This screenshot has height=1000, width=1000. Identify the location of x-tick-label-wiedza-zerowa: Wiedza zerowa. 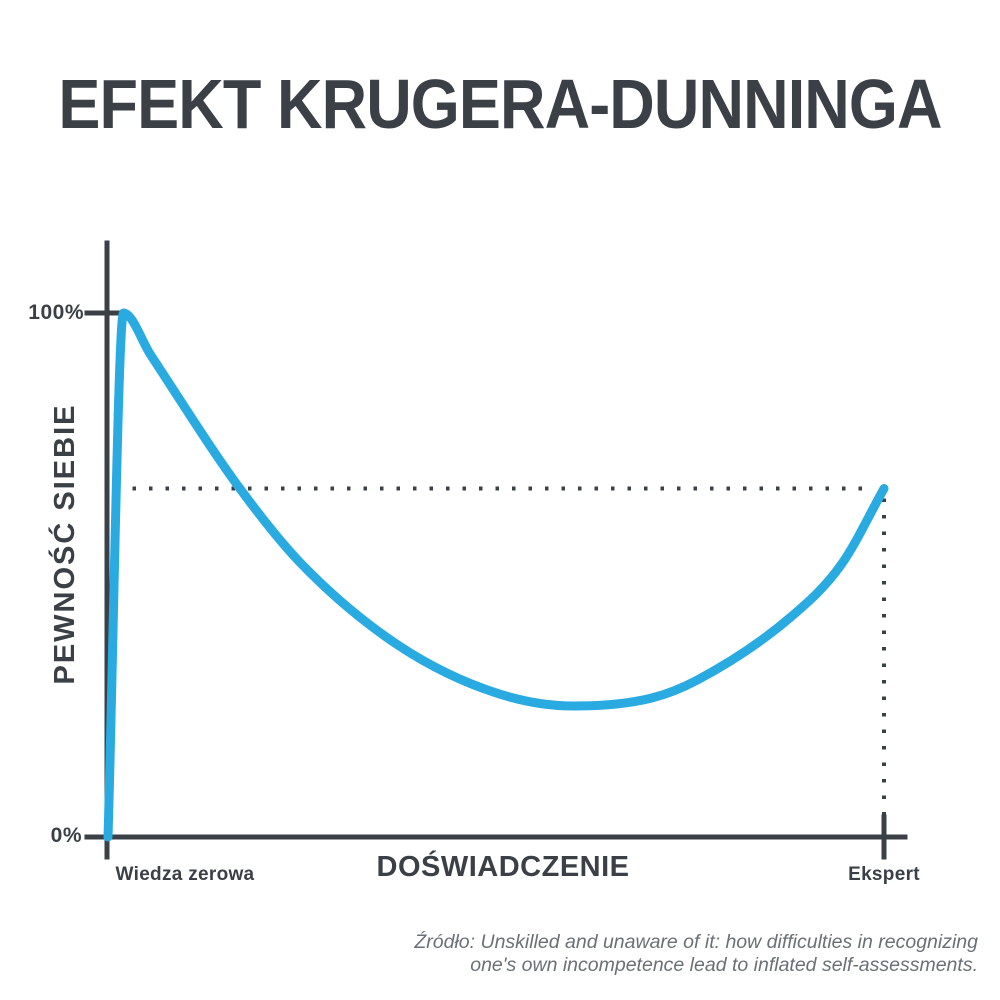
(185, 874).